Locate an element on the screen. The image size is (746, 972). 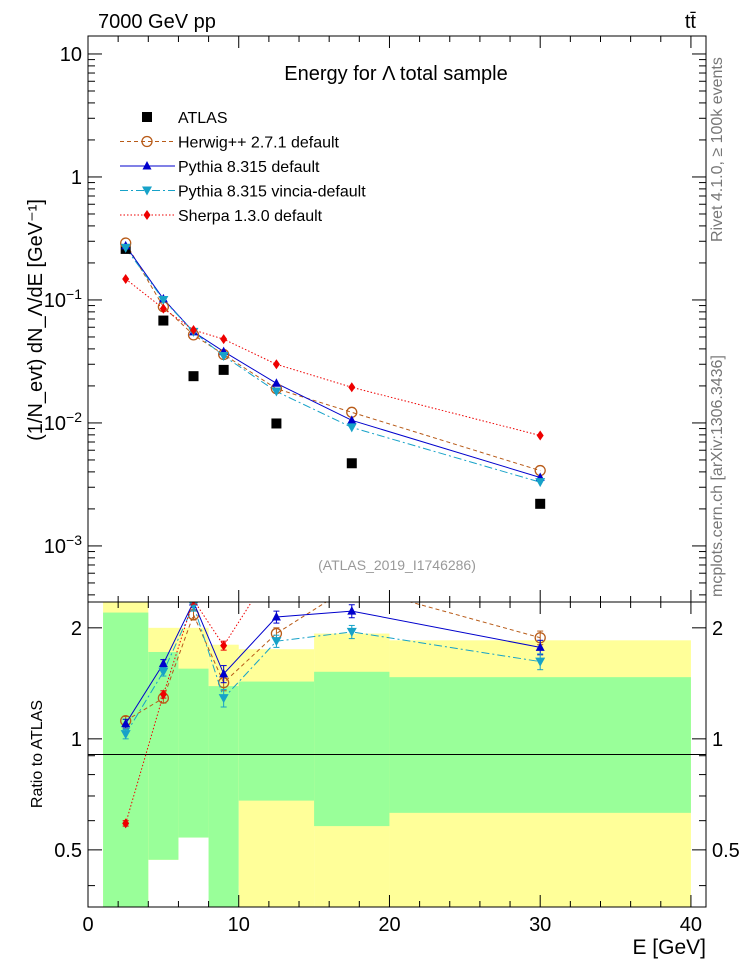
legend-label-vincia: Pythia 8.315 vincia-default is located at coordinates (272, 192).